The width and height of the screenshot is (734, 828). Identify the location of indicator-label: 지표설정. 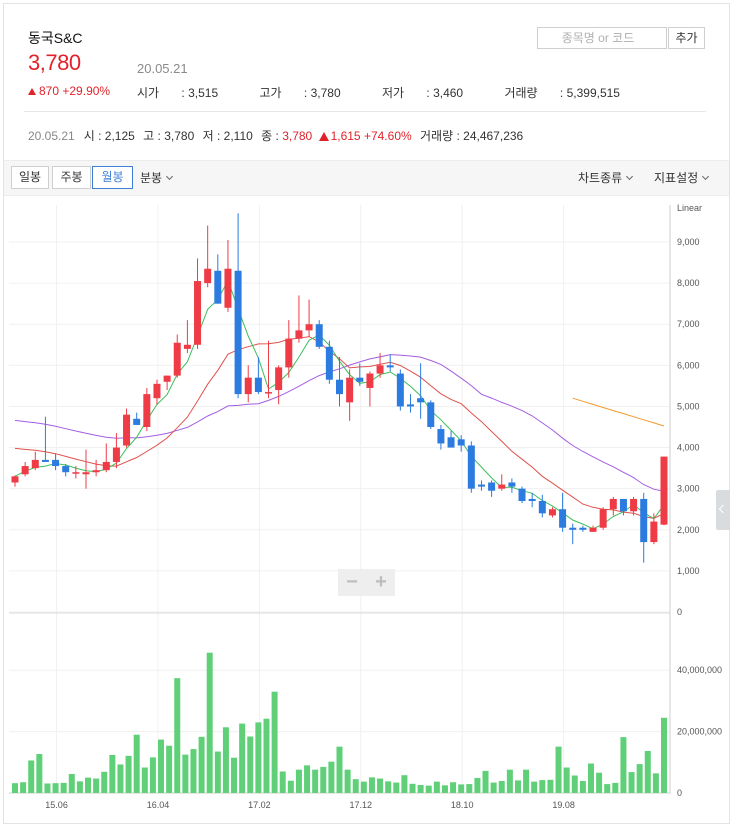
(676, 178).